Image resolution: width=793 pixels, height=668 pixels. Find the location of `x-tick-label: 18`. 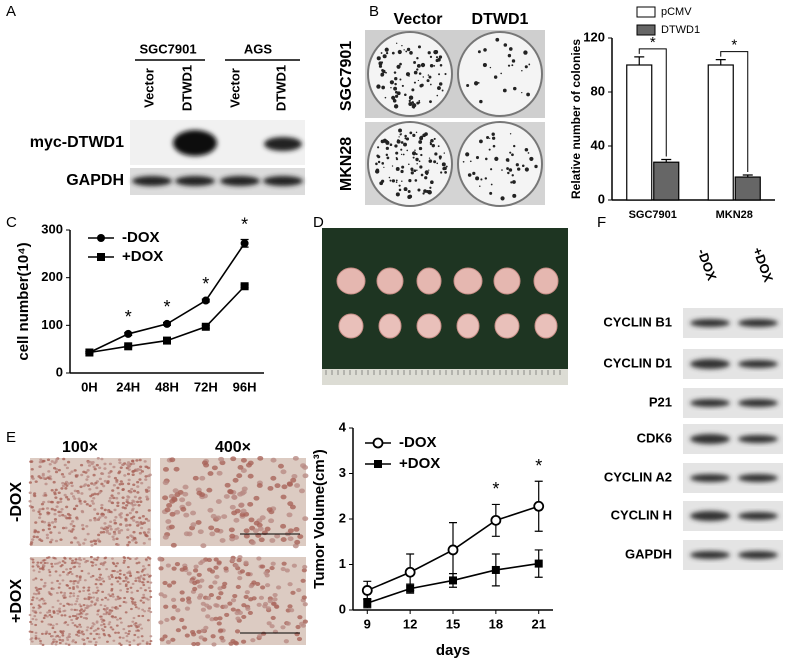

x-tick-label: 18 is located at coordinates (496, 623).